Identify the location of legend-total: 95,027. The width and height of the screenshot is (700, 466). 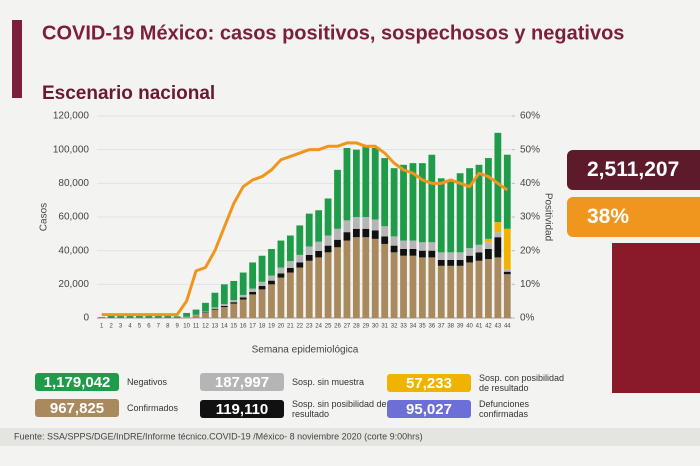
(429, 409).